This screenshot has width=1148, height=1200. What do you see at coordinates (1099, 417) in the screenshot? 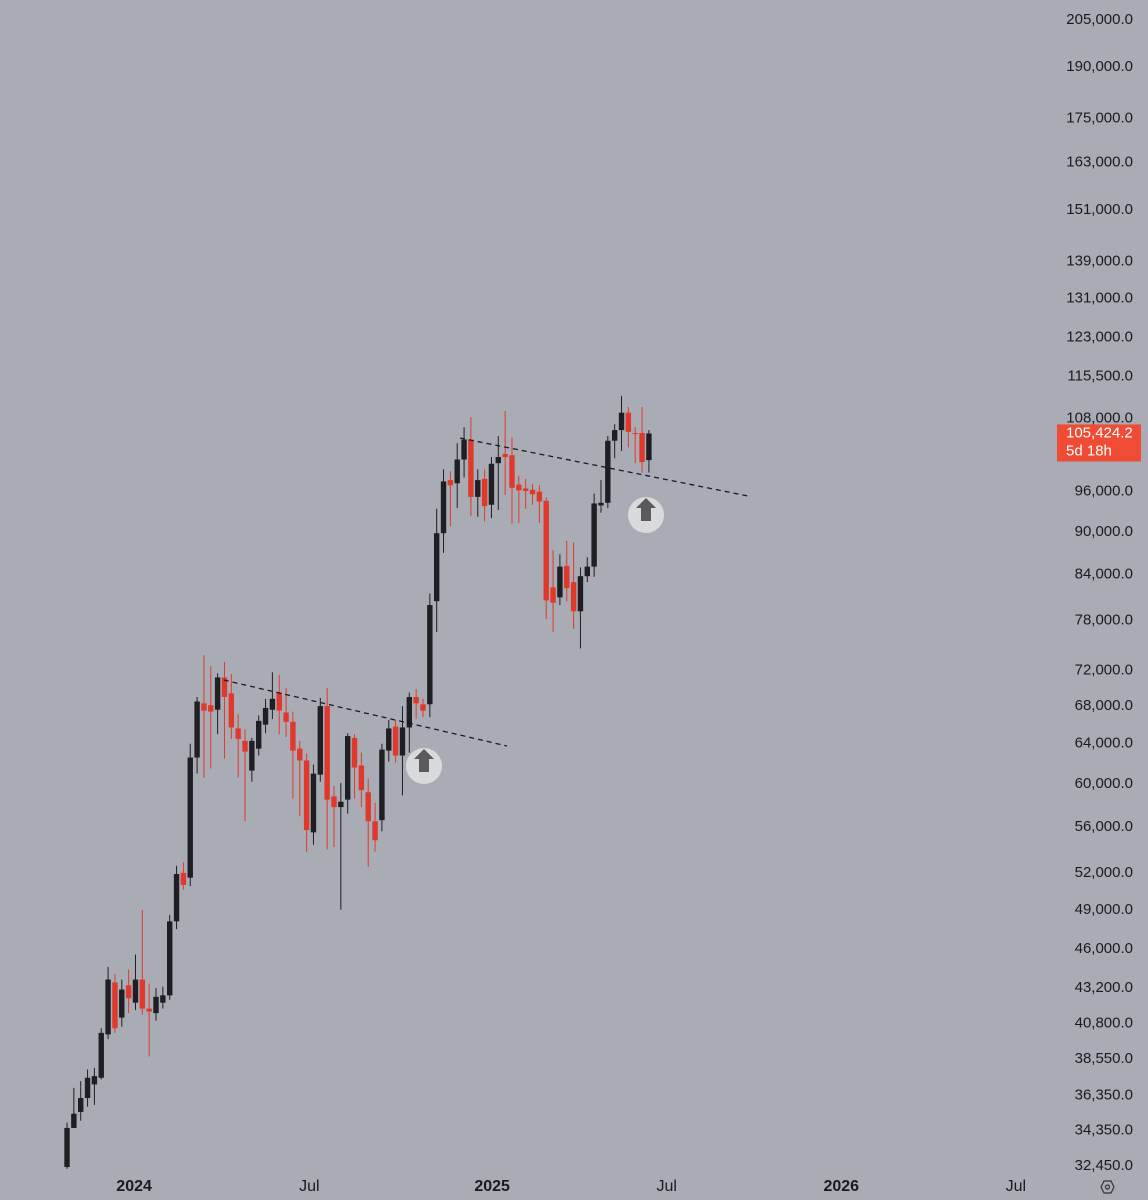
I see `y-tick-label: 108,000.0` at bounding box center [1099, 417].